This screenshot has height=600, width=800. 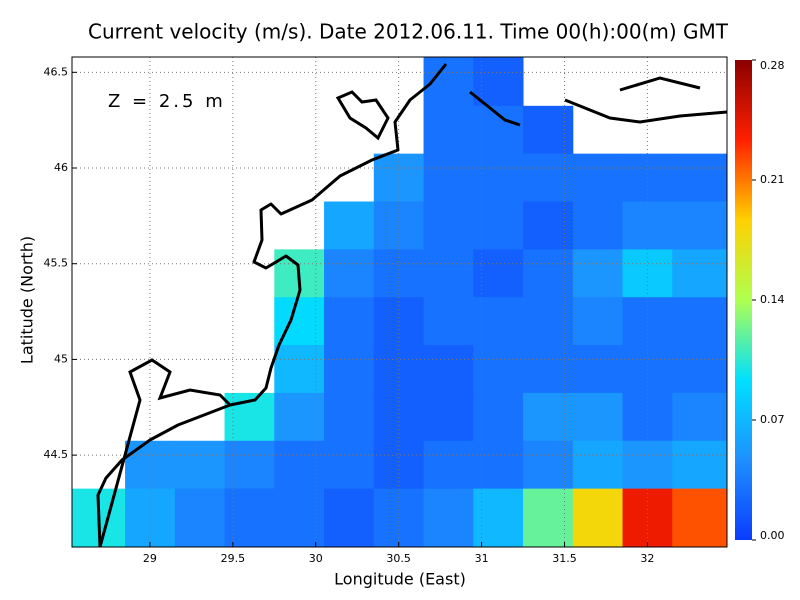 What do you see at coordinates (772, 535) in the screenshot?
I see `colorbar-tick-label: 0.00` at bounding box center [772, 535].